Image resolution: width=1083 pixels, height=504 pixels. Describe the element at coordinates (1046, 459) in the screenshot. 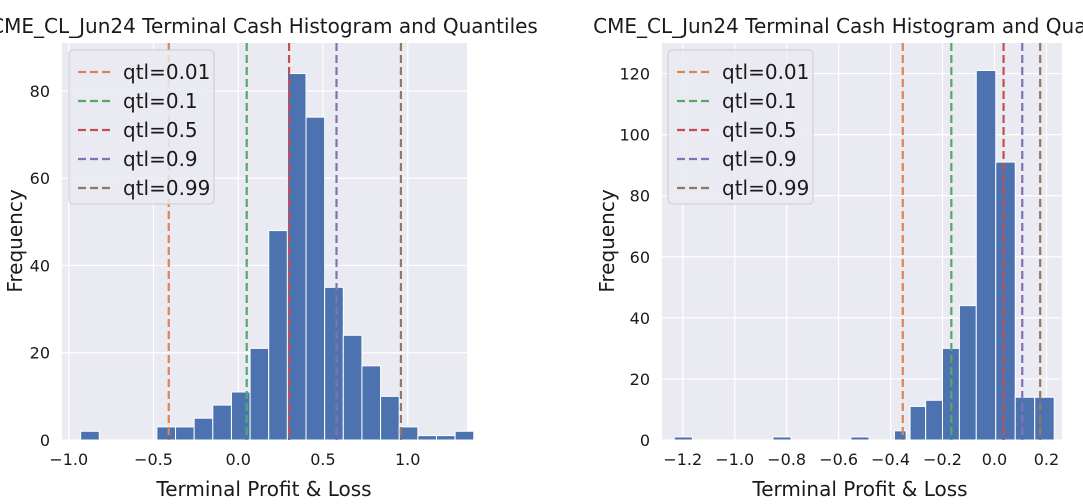

I see `x-tick-label: 0.2` at that location.